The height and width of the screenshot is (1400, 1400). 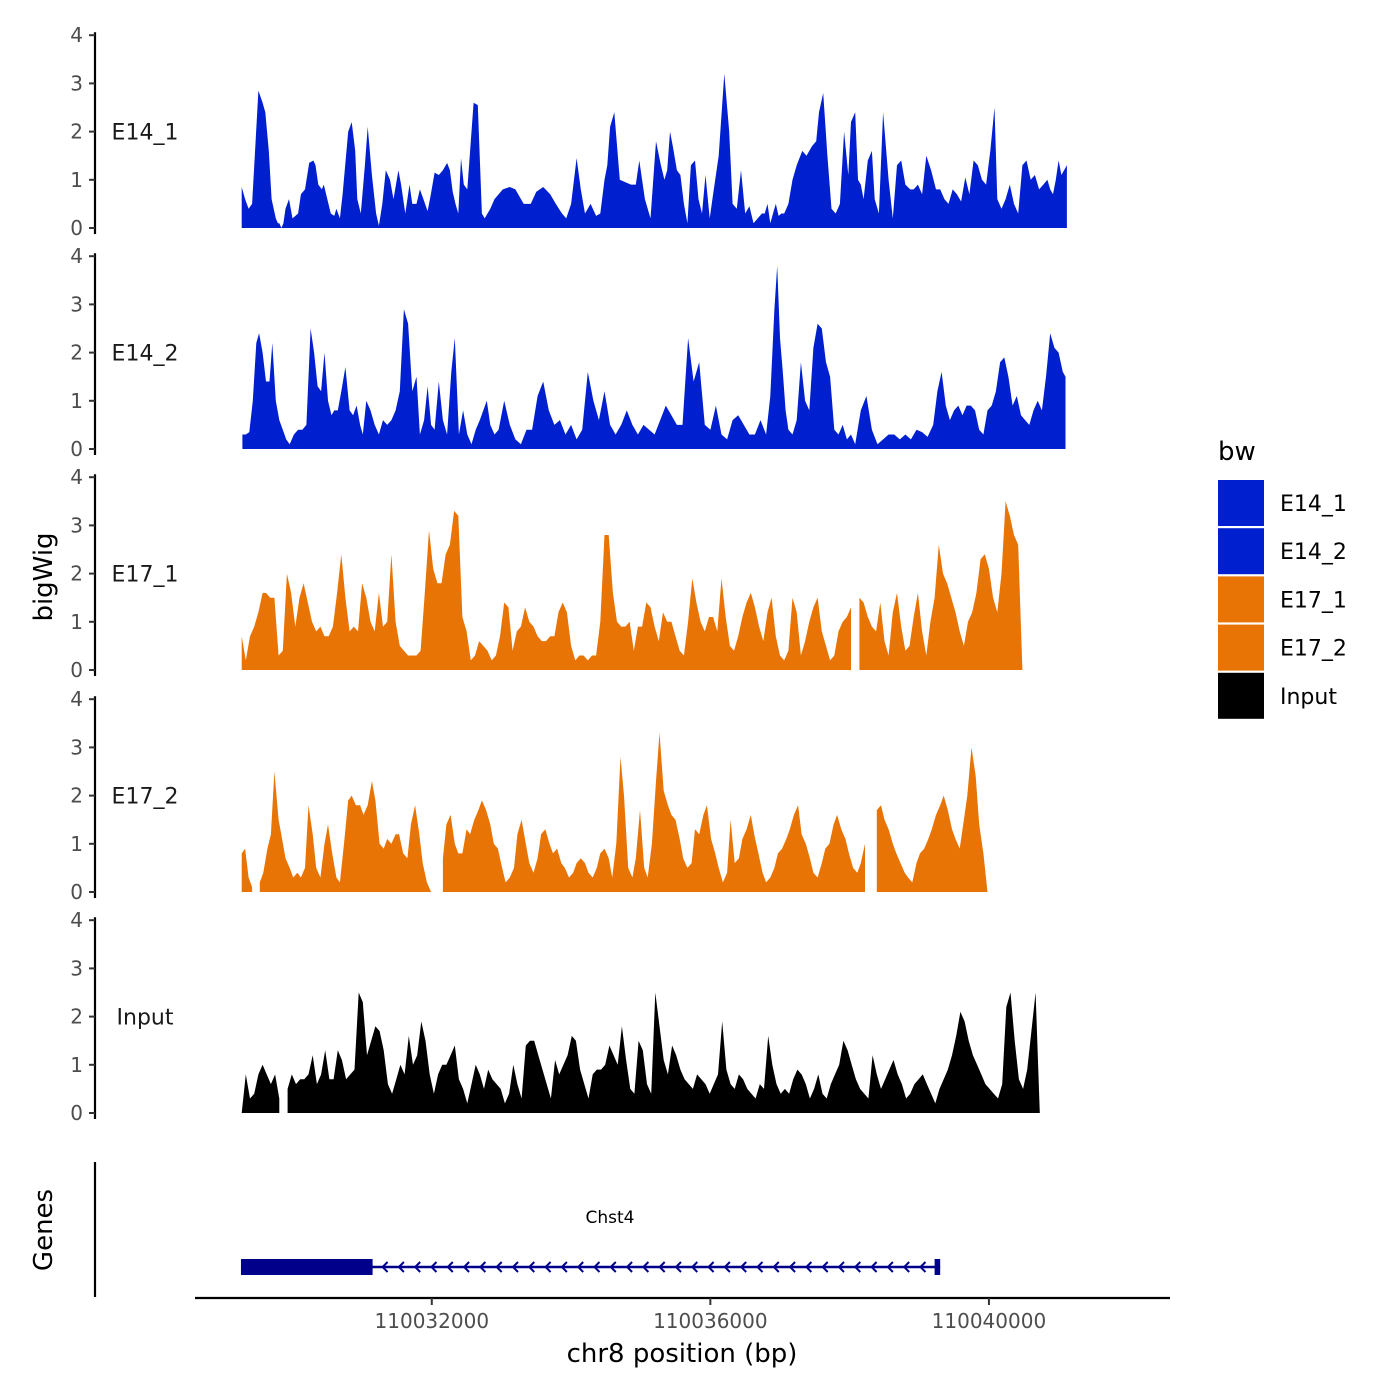 What do you see at coordinates (145, 133) in the screenshot?
I see `track-label-e14-1: E14_1` at bounding box center [145, 133].